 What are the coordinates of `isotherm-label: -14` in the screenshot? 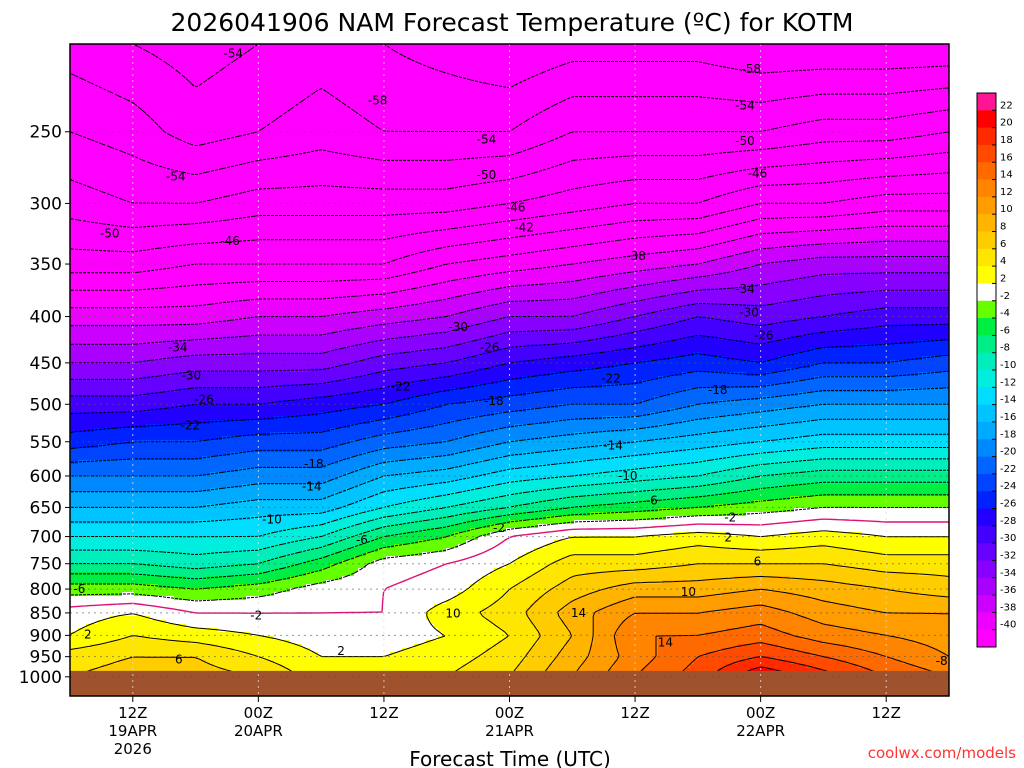 It's located at (312, 486).